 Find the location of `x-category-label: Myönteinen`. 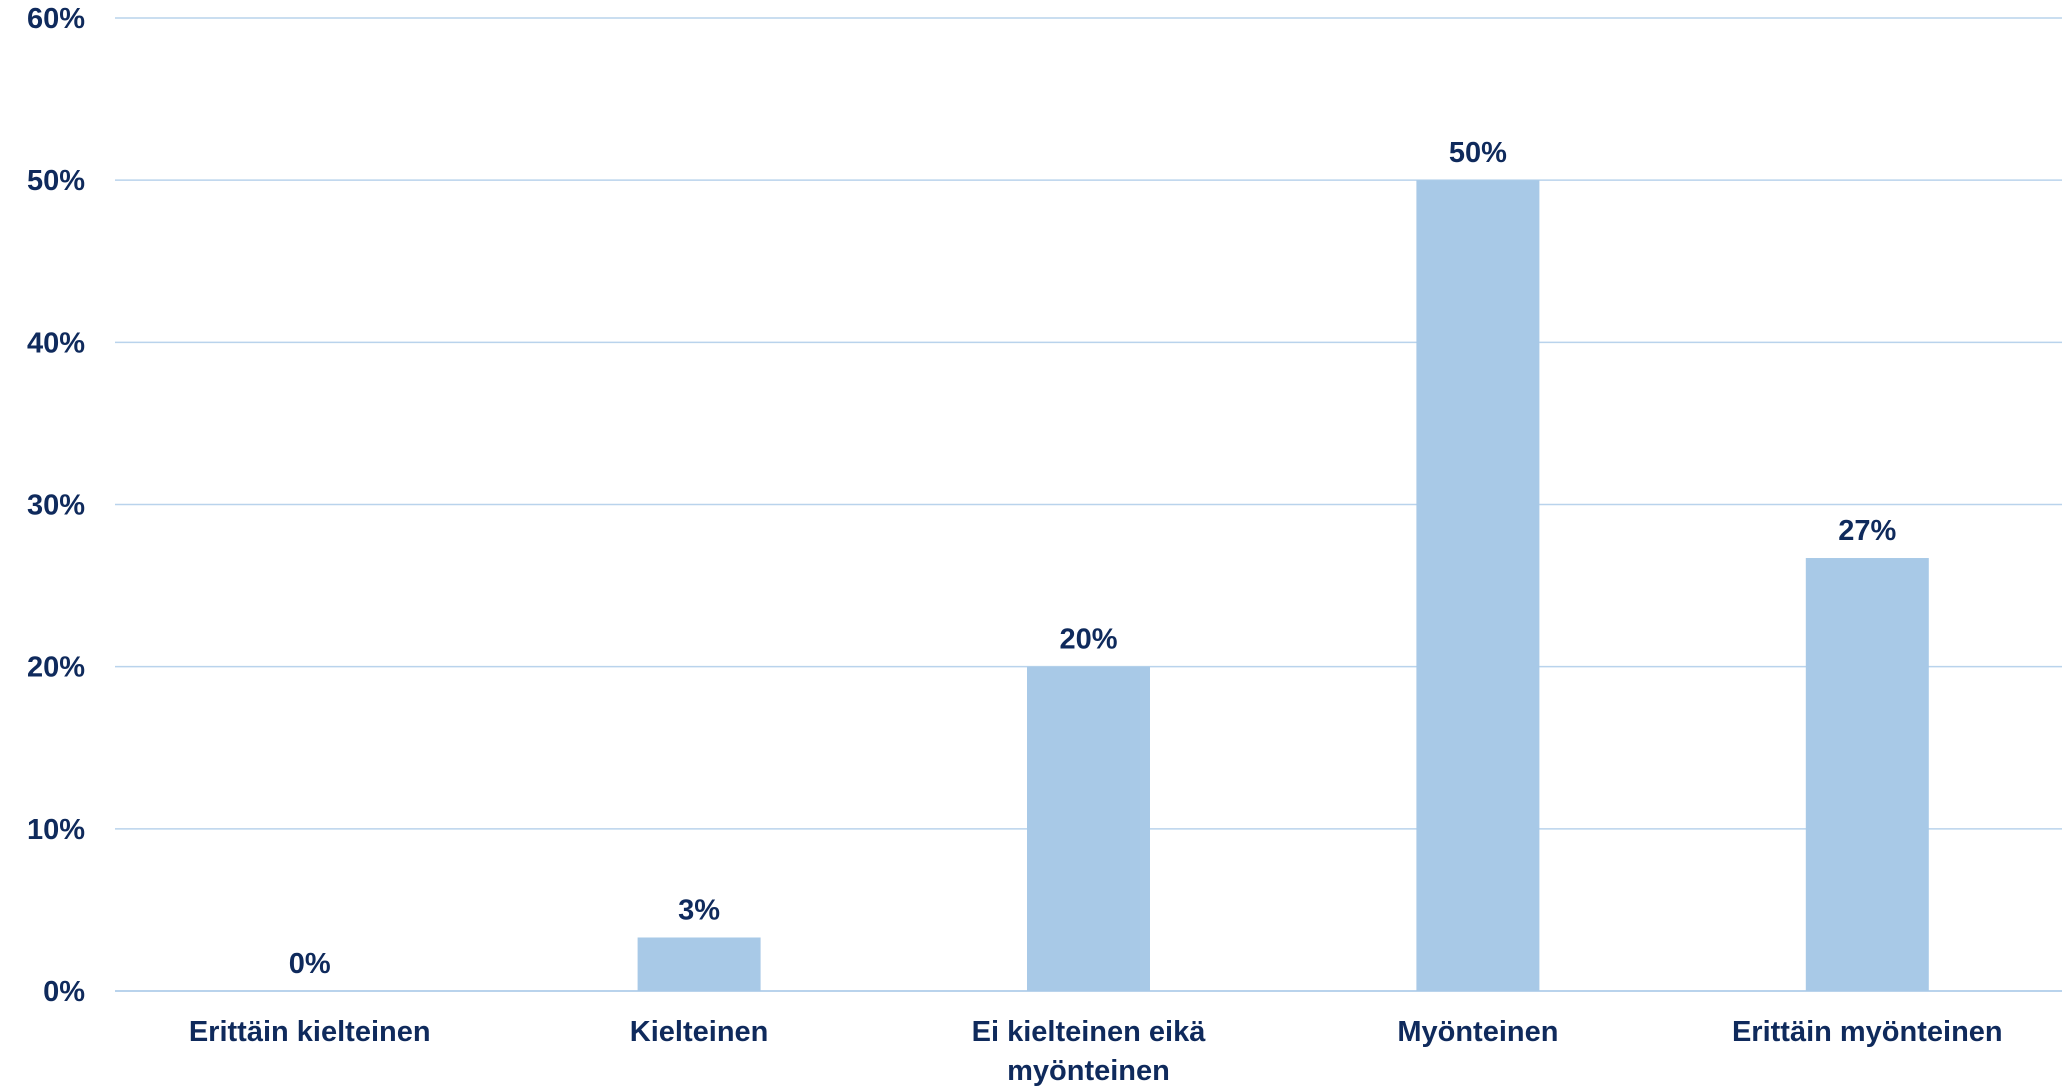

x-category-label: Myönteinen is located at coordinates (1477, 1032).